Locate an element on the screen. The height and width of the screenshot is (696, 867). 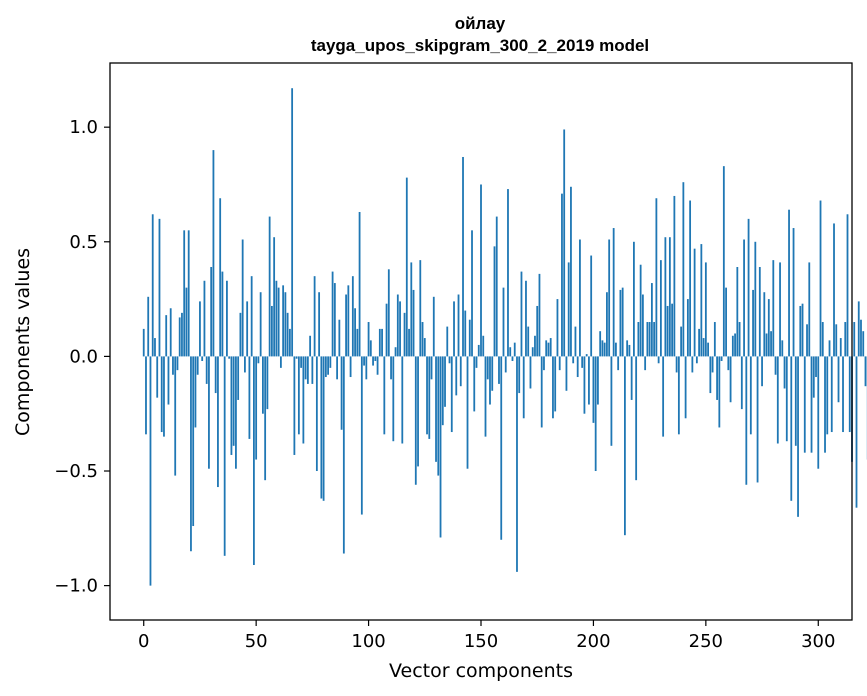
x-tick-label-1: 50 is located at coordinates (256, 641).